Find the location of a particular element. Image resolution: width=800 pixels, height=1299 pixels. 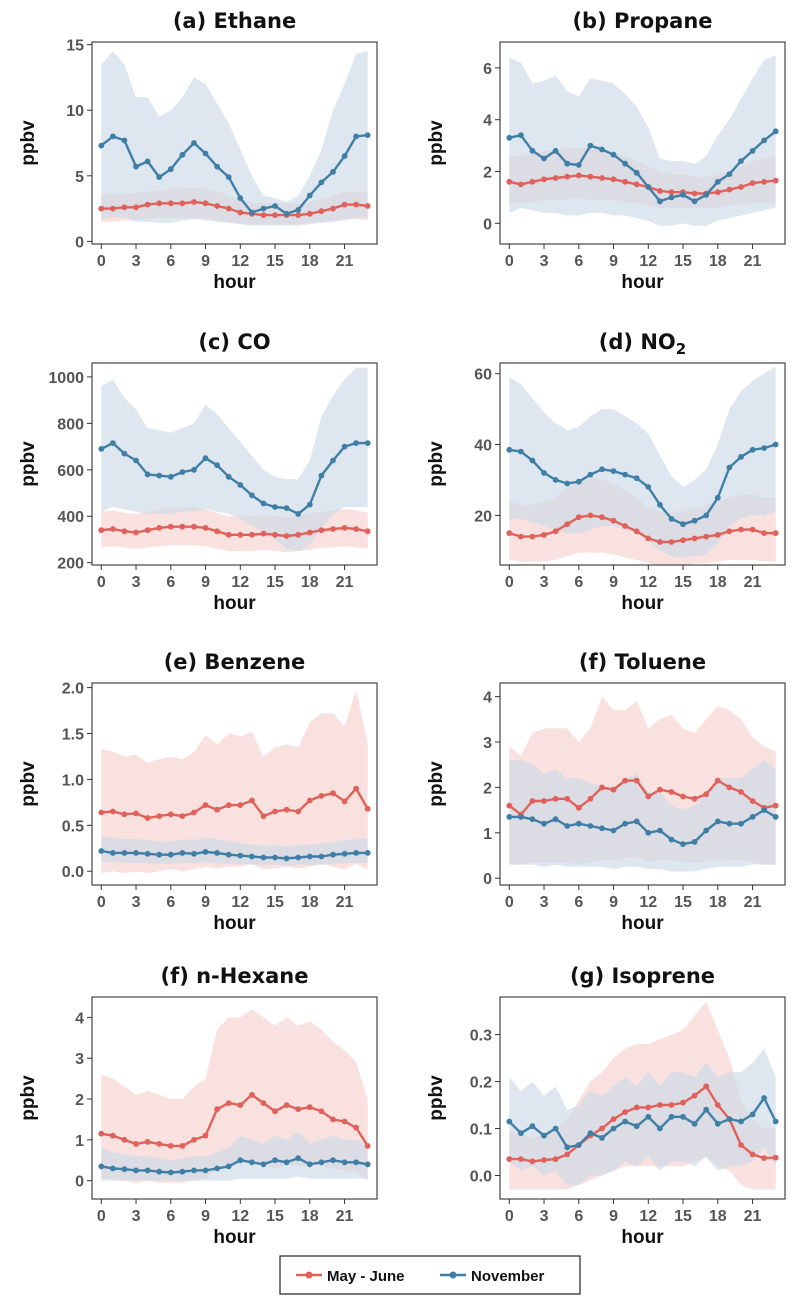

y-tick-label: 1.5 is located at coordinates (73, 735).